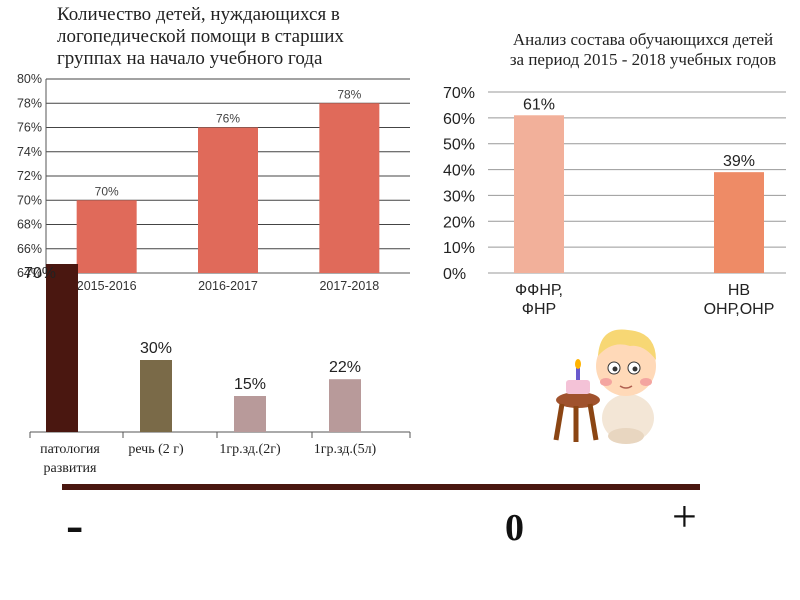 Image resolution: width=800 pixels, height=600 pixels. Describe the element at coordinates (739, 309) in the screenshot. I see `x-tick-label: ОНР,ОНР` at that location.